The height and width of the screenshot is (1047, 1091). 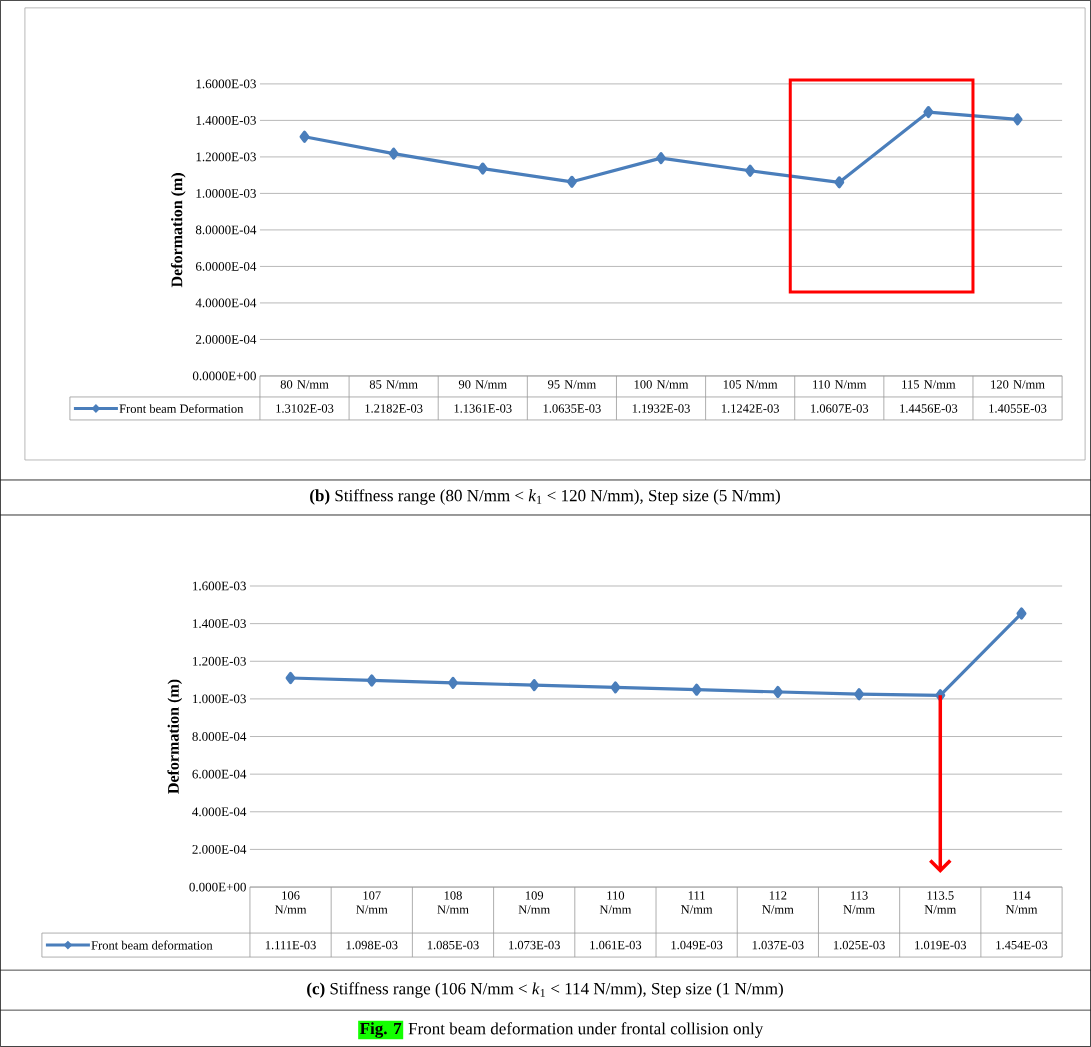 What do you see at coordinates (394, 408) in the screenshot?
I see `data-label: 1.2182E-03` at bounding box center [394, 408].